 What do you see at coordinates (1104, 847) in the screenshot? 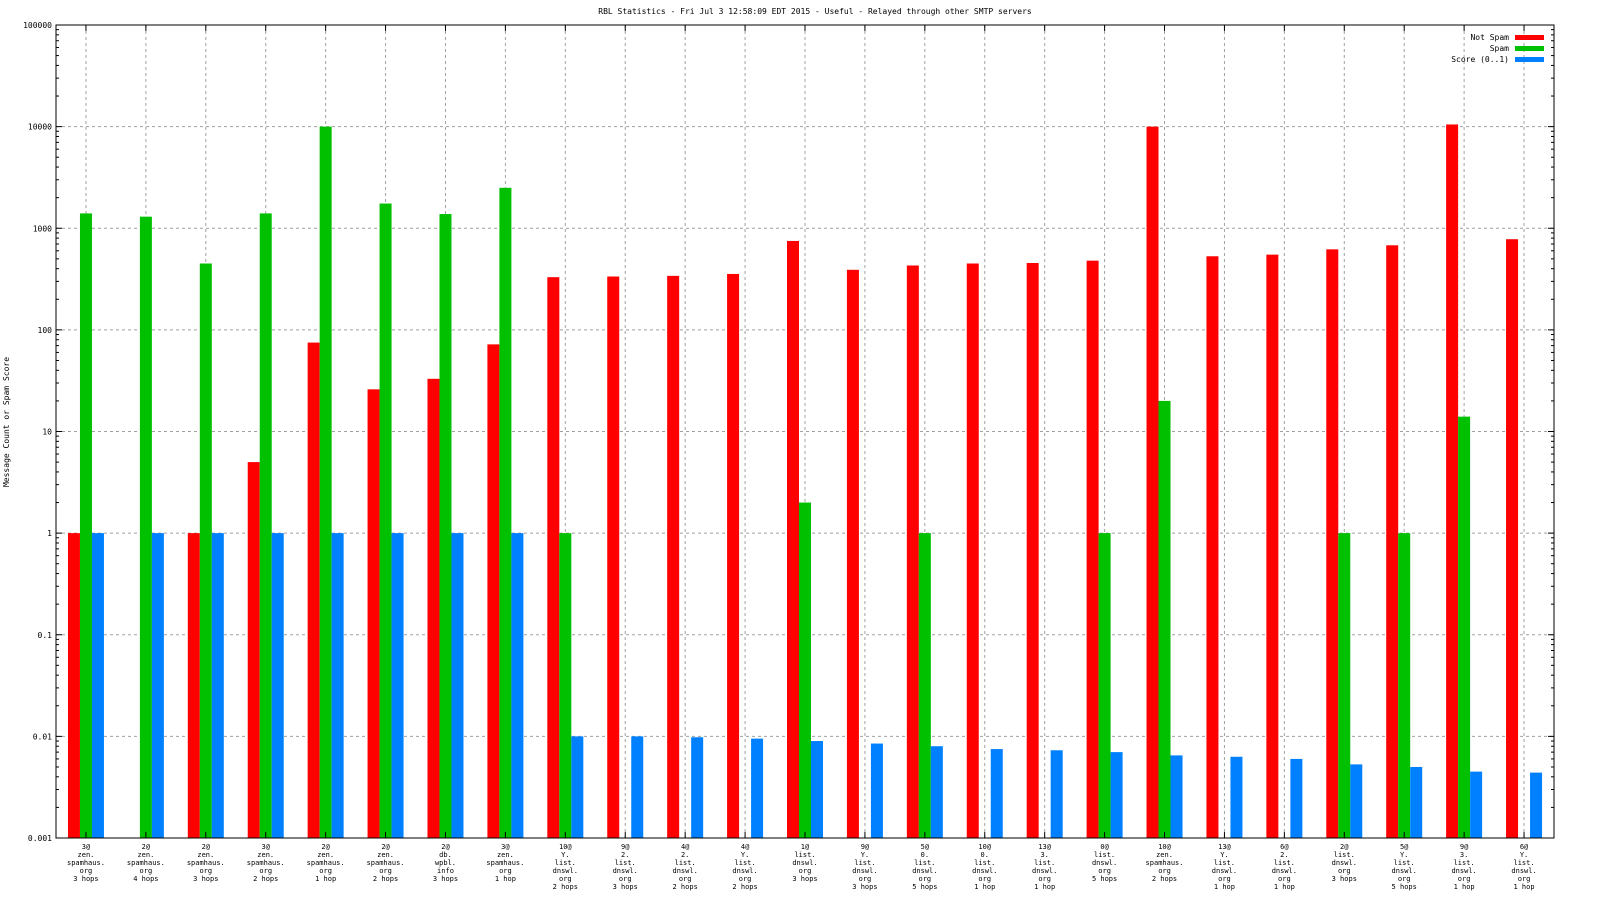
I see `x-tick-label-line: 0@` at bounding box center [1104, 847].